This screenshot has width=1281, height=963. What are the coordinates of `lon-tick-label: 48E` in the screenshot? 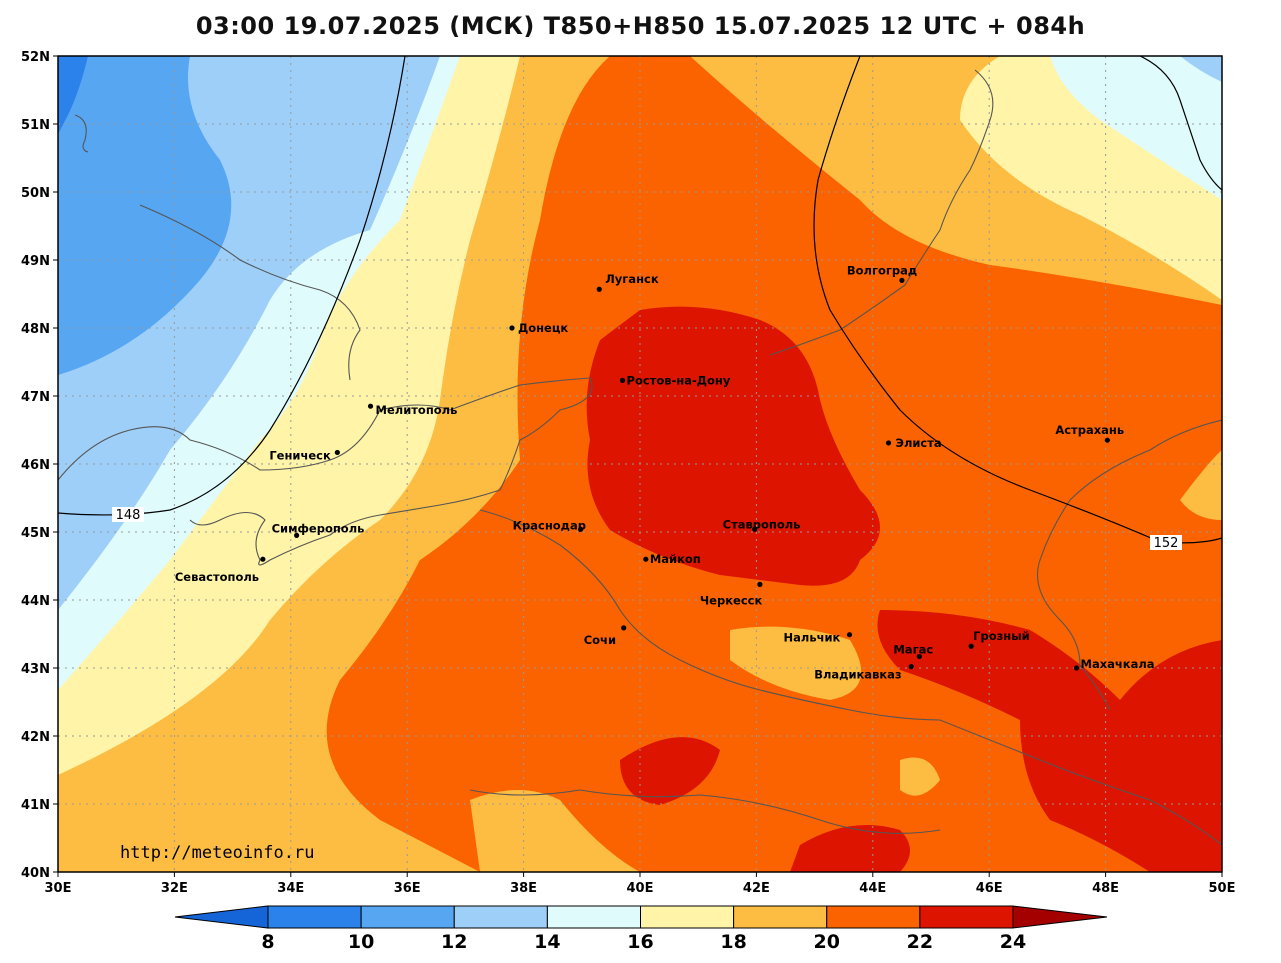 It's located at (1105, 888).